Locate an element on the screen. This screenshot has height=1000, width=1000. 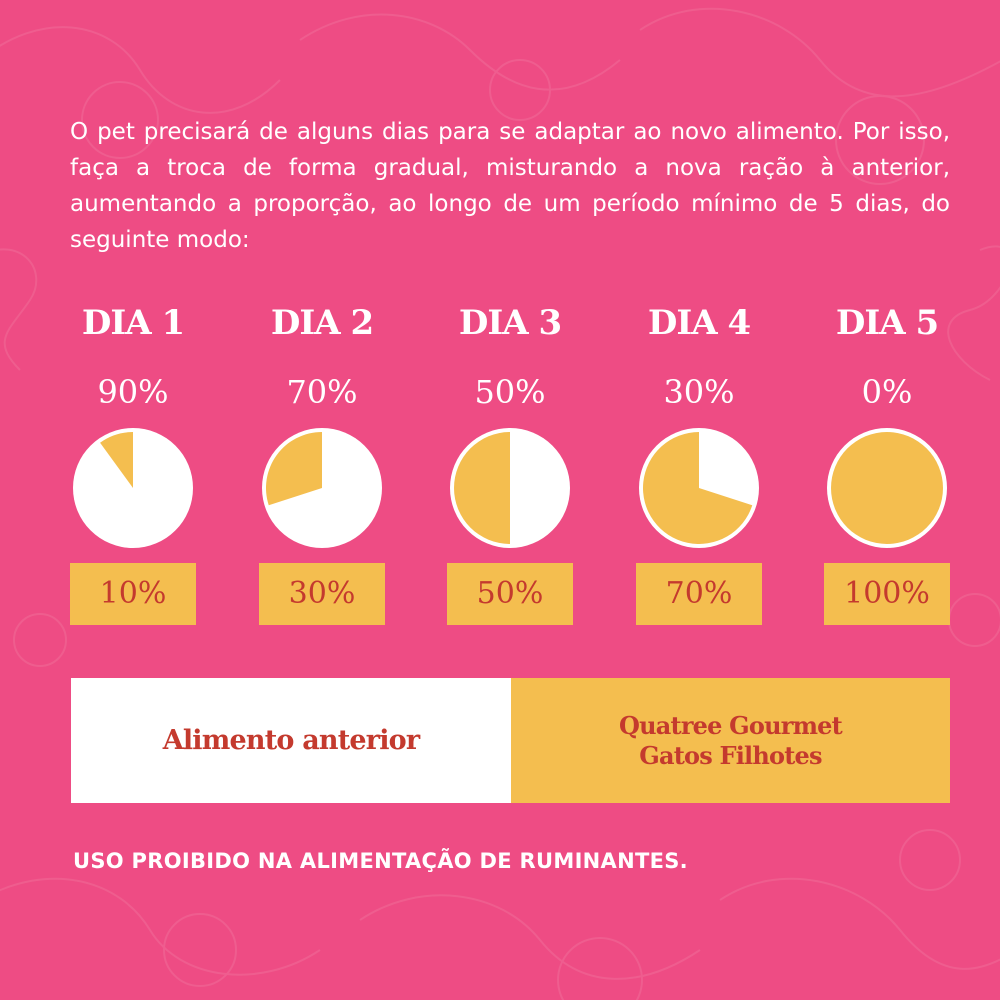
new-food-percent-box: 100% is located at coordinates (887, 594).